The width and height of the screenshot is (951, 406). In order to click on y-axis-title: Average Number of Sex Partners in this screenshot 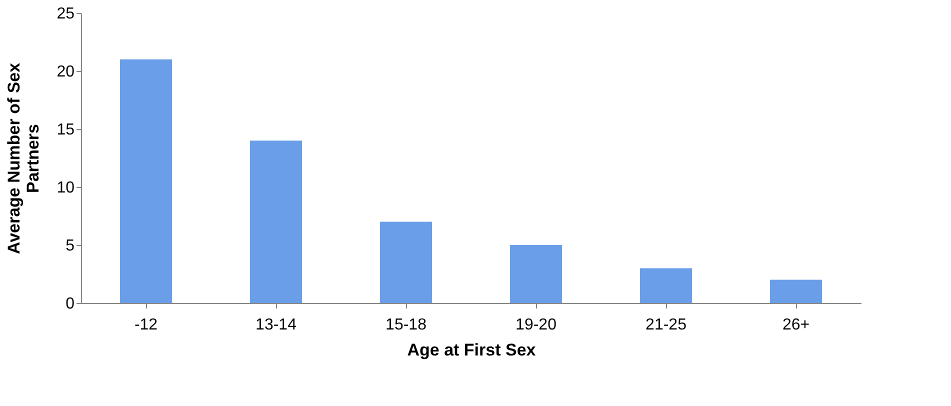, I will do `click(23, 158)`.